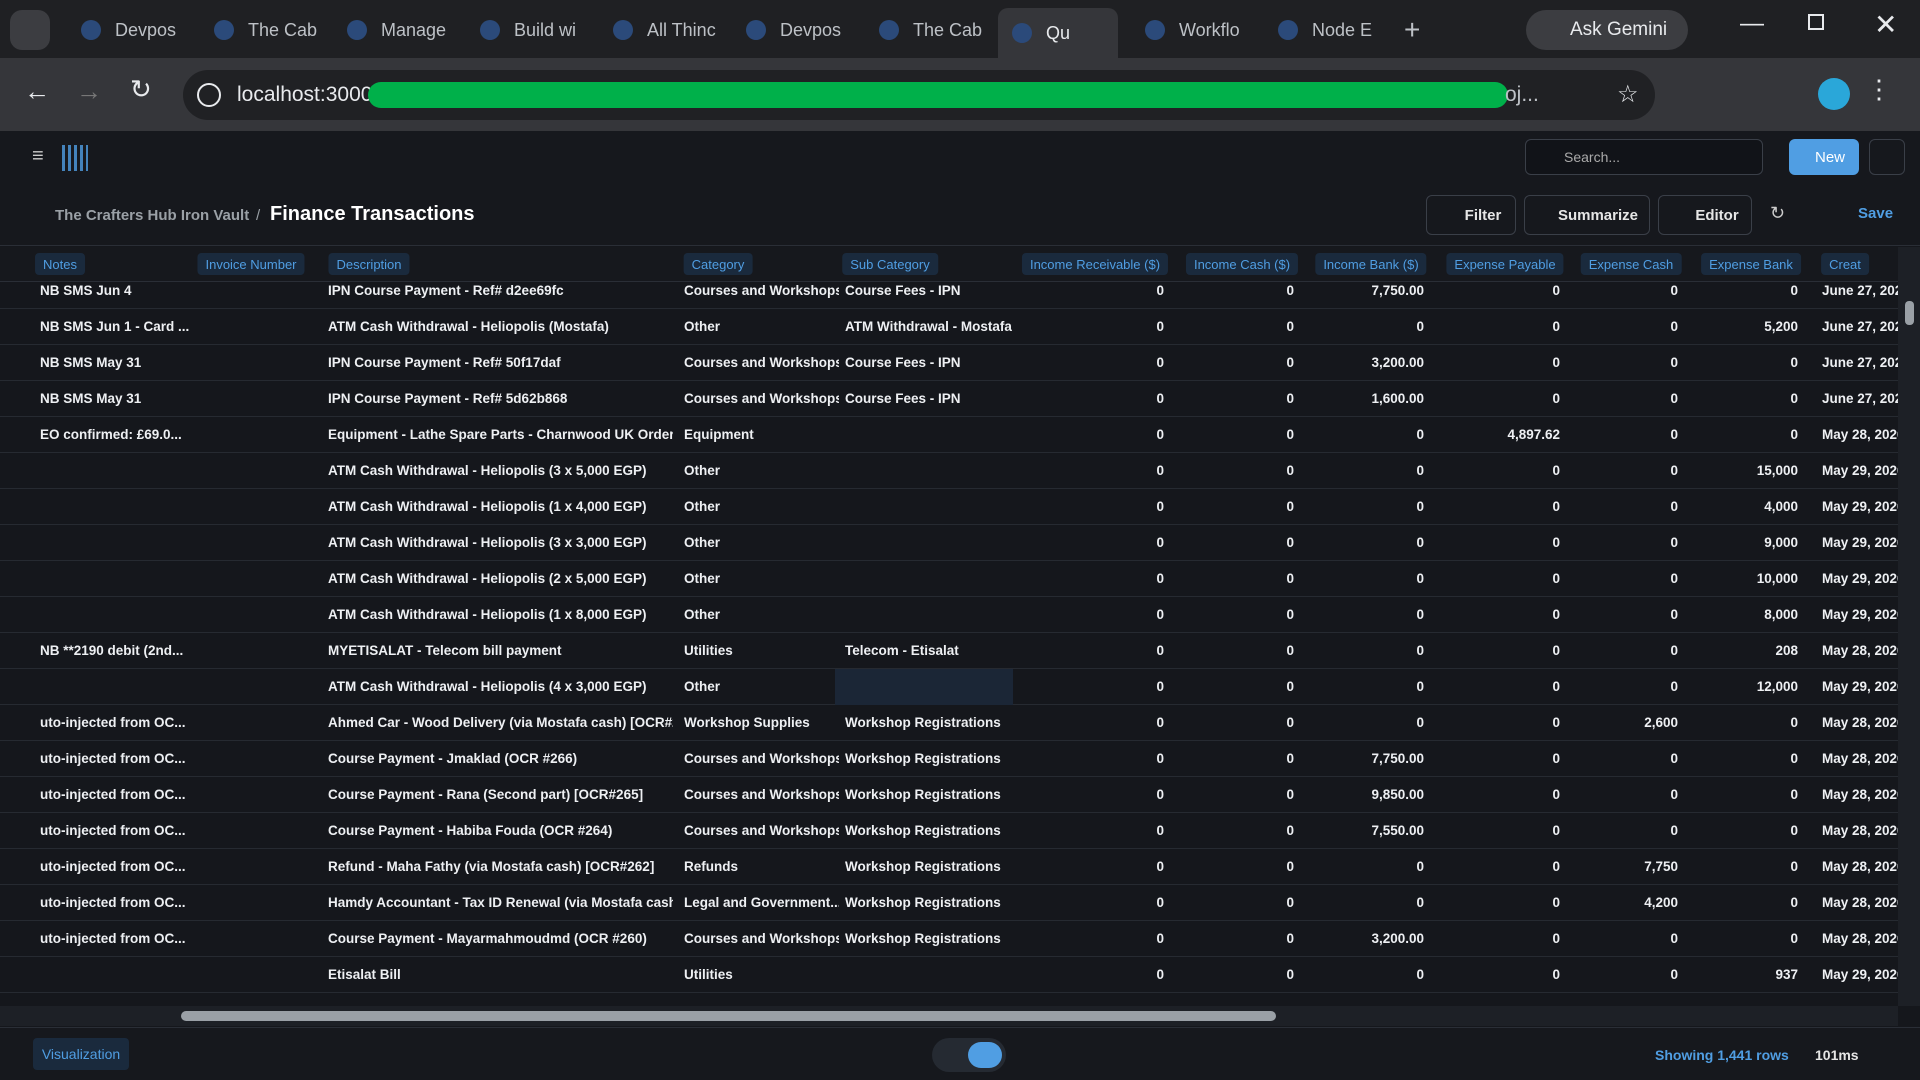  What do you see at coordinates (711, 866) in the screenshot?
I see `table-cell: Refunds` at bounding box center [711, 866].